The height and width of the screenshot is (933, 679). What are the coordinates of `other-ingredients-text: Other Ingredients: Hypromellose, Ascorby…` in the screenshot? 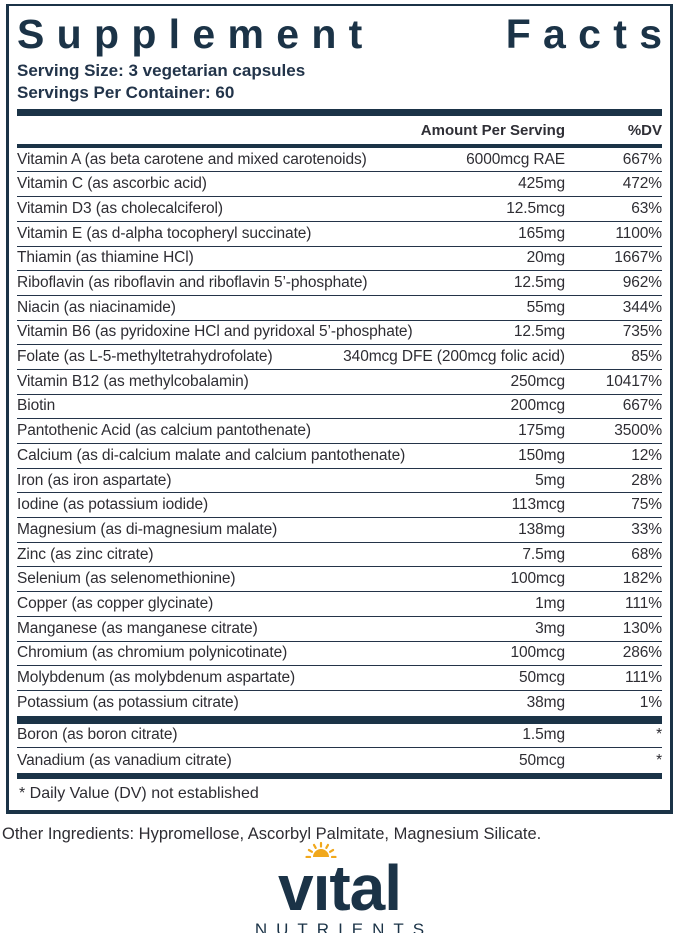 It's located at (272, 833).